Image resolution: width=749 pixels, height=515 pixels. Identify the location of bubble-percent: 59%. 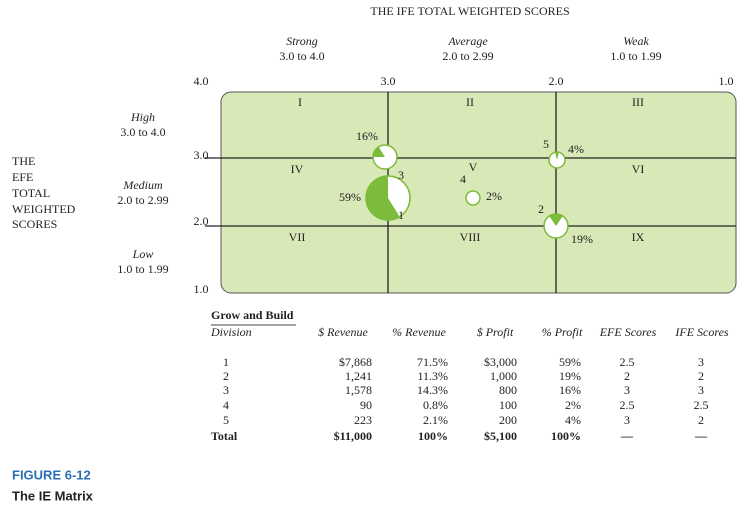
(350, 197).